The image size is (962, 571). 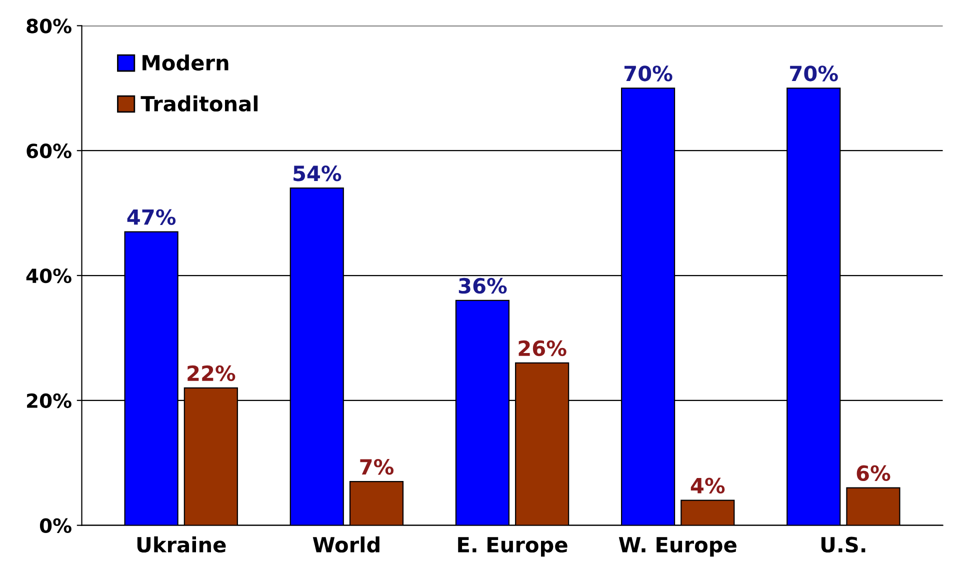 I want to click on data-label: 54%, so click(x=318, y=174).